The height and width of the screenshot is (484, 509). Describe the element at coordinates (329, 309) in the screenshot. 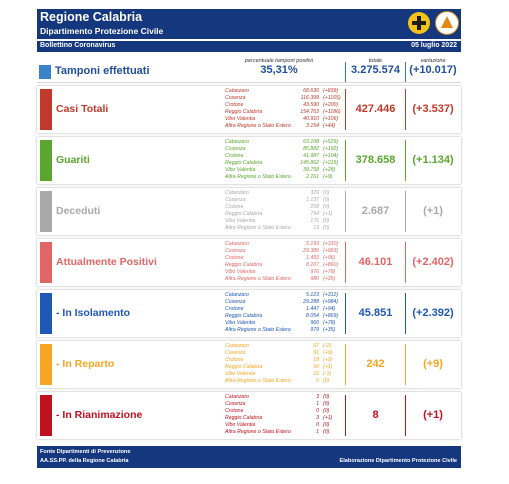

I see `province-delta: (+94)` at that location.